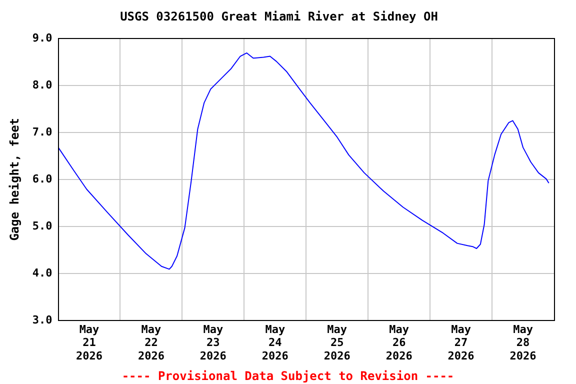 The width and height of the screenshot is (576, 384). I want to click on y-tick-label: 8.0, so click(42, 85).